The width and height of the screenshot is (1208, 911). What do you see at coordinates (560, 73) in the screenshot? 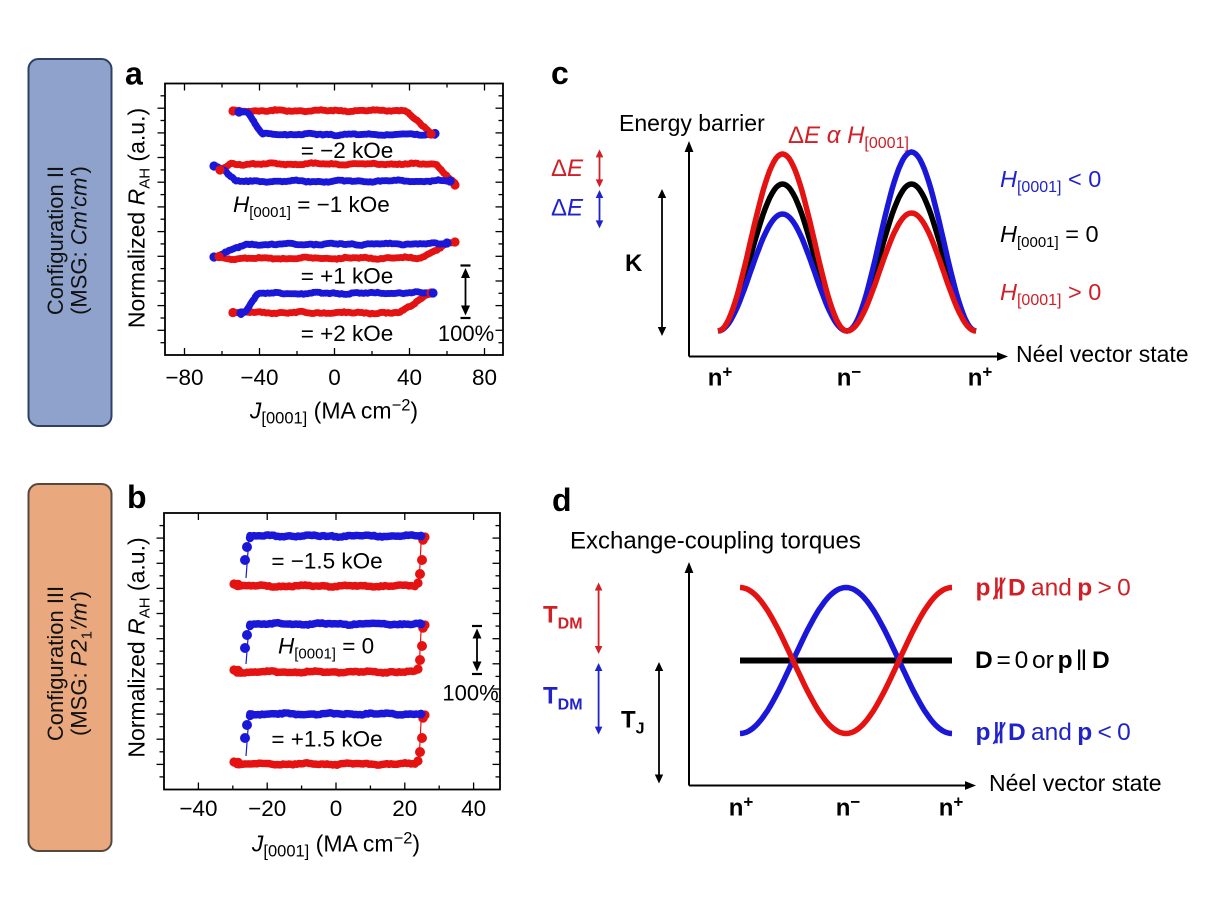
I see `svg-text: c` at bounding box center [560, 73].